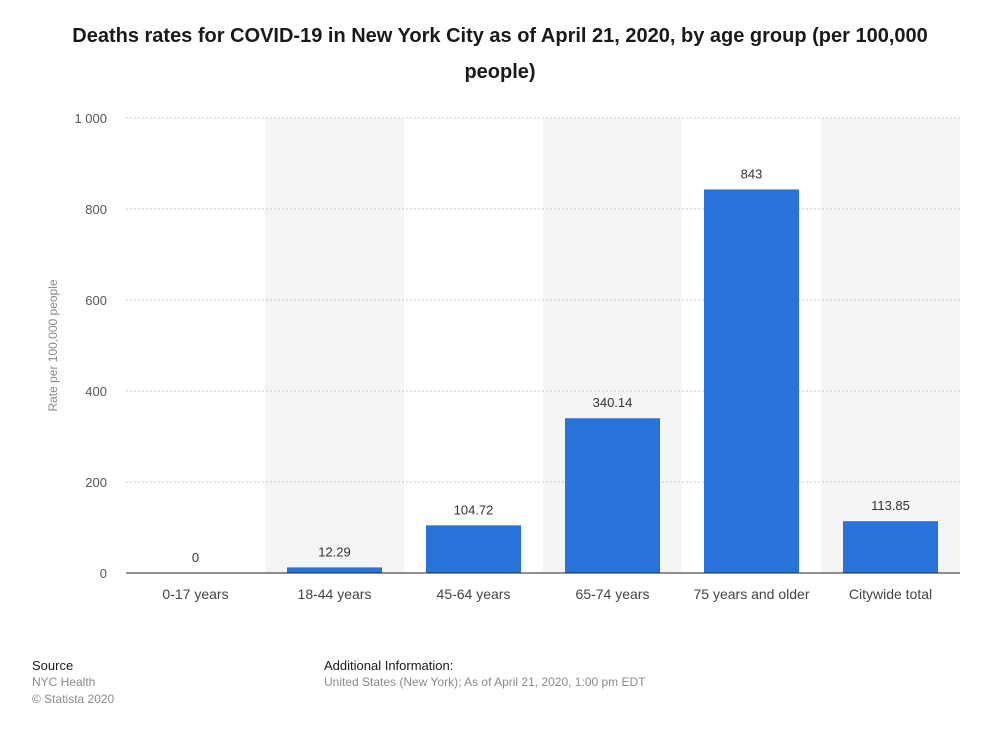  Describe the element at coordinates (96, 391) in the screenshot. I see `y-tick-label: 400` at that location.